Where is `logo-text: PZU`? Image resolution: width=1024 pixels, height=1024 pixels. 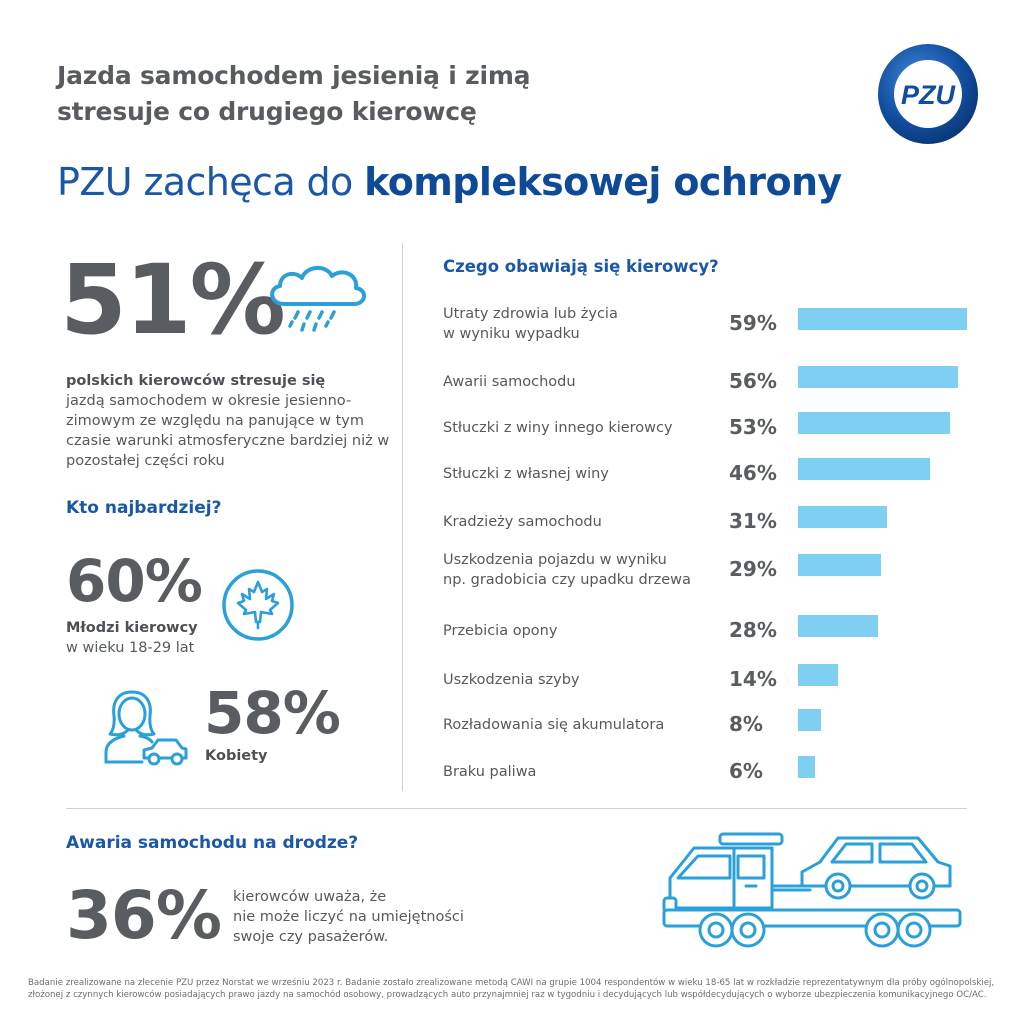 logo-text: PZU is located at coordinates (929, 95).